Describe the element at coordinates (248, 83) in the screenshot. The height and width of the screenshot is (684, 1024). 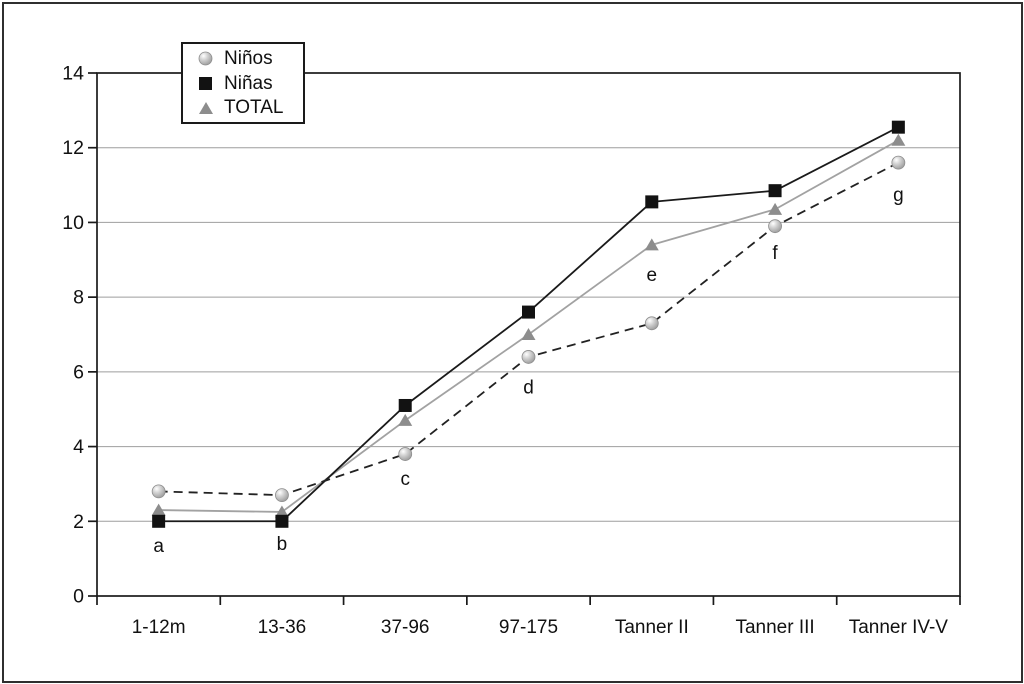
I see `legend-label-ninas: Niñas` at that location.